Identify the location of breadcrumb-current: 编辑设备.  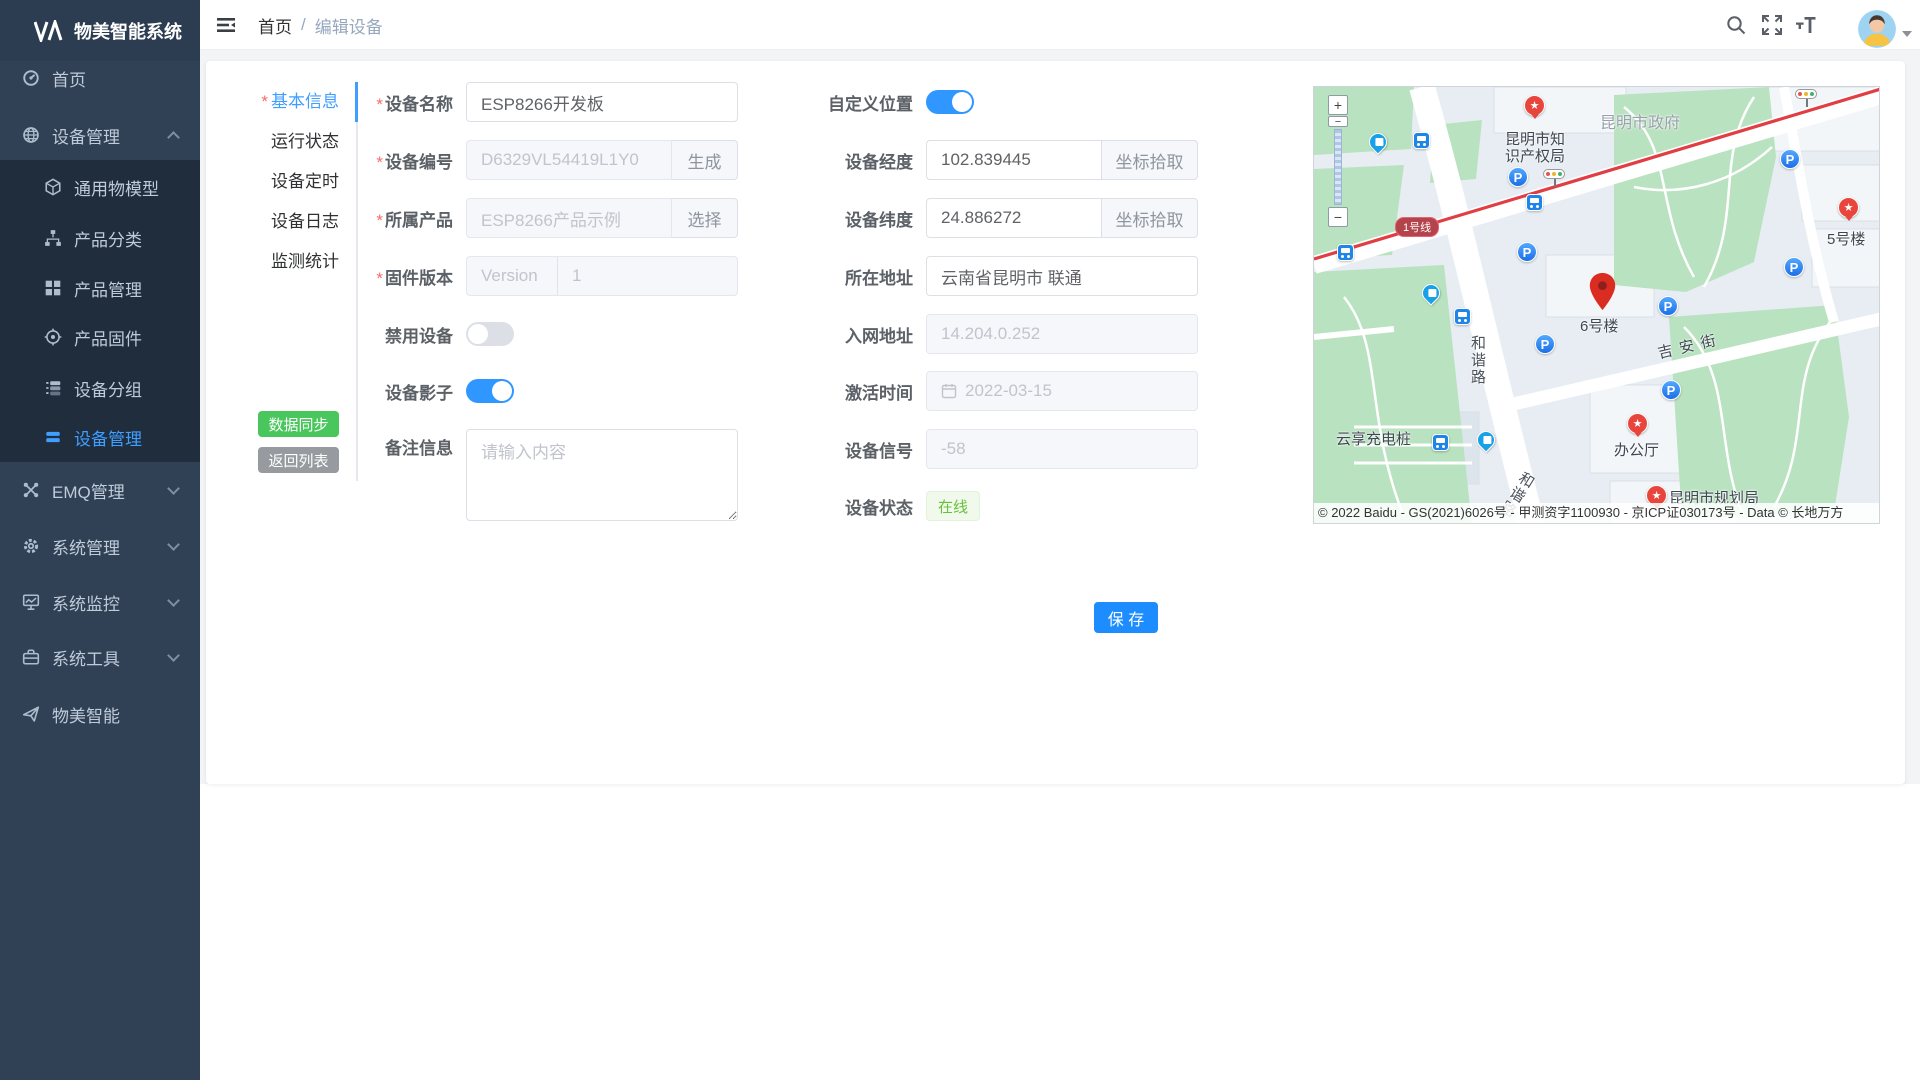
(348, 27).